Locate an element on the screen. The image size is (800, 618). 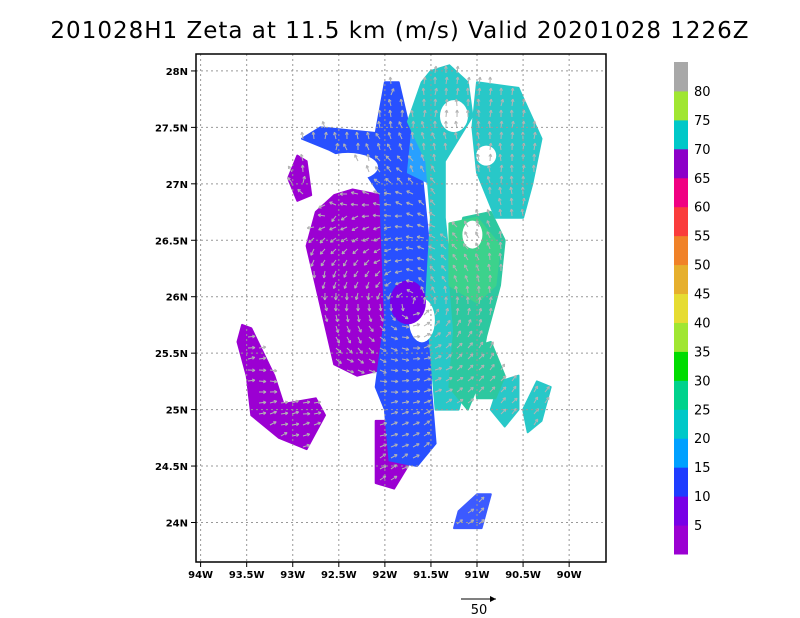
data-gap is located at coordinates (453, 116).